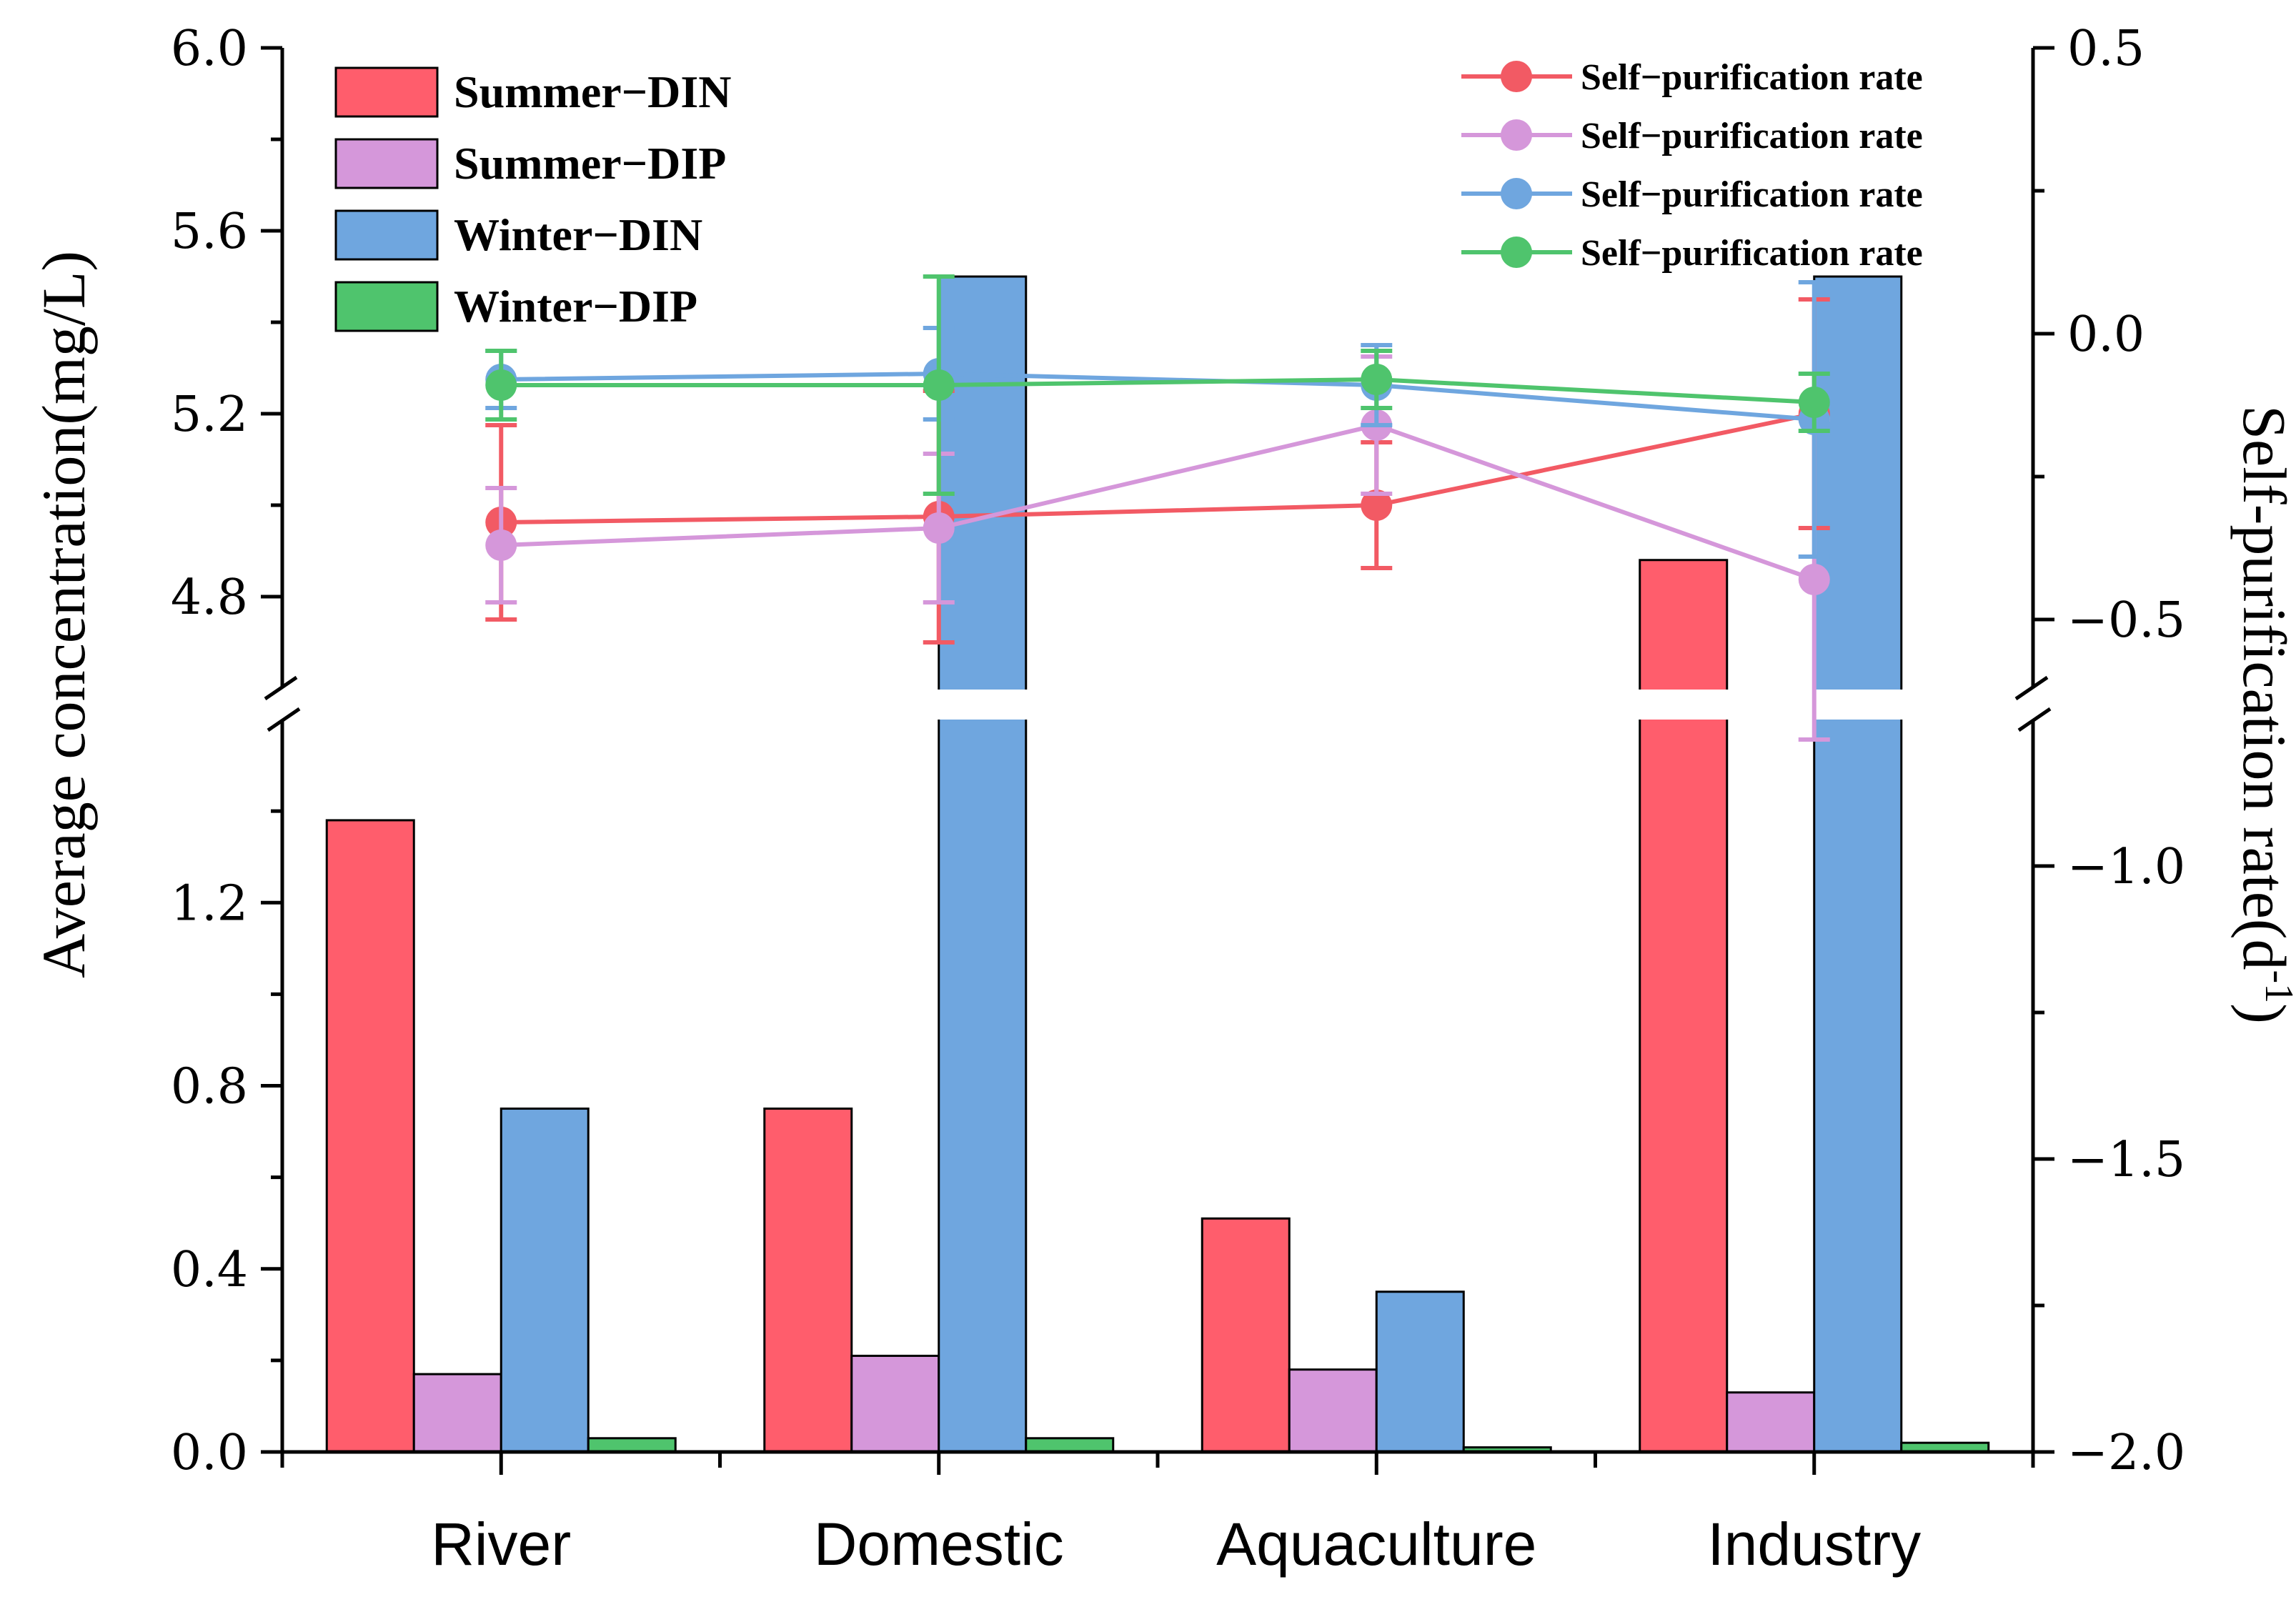 The height and width of the screenshot is (1602, 2296). I want to click on category-label-aquaculture: Aquaculture, so click(1376, 1544).